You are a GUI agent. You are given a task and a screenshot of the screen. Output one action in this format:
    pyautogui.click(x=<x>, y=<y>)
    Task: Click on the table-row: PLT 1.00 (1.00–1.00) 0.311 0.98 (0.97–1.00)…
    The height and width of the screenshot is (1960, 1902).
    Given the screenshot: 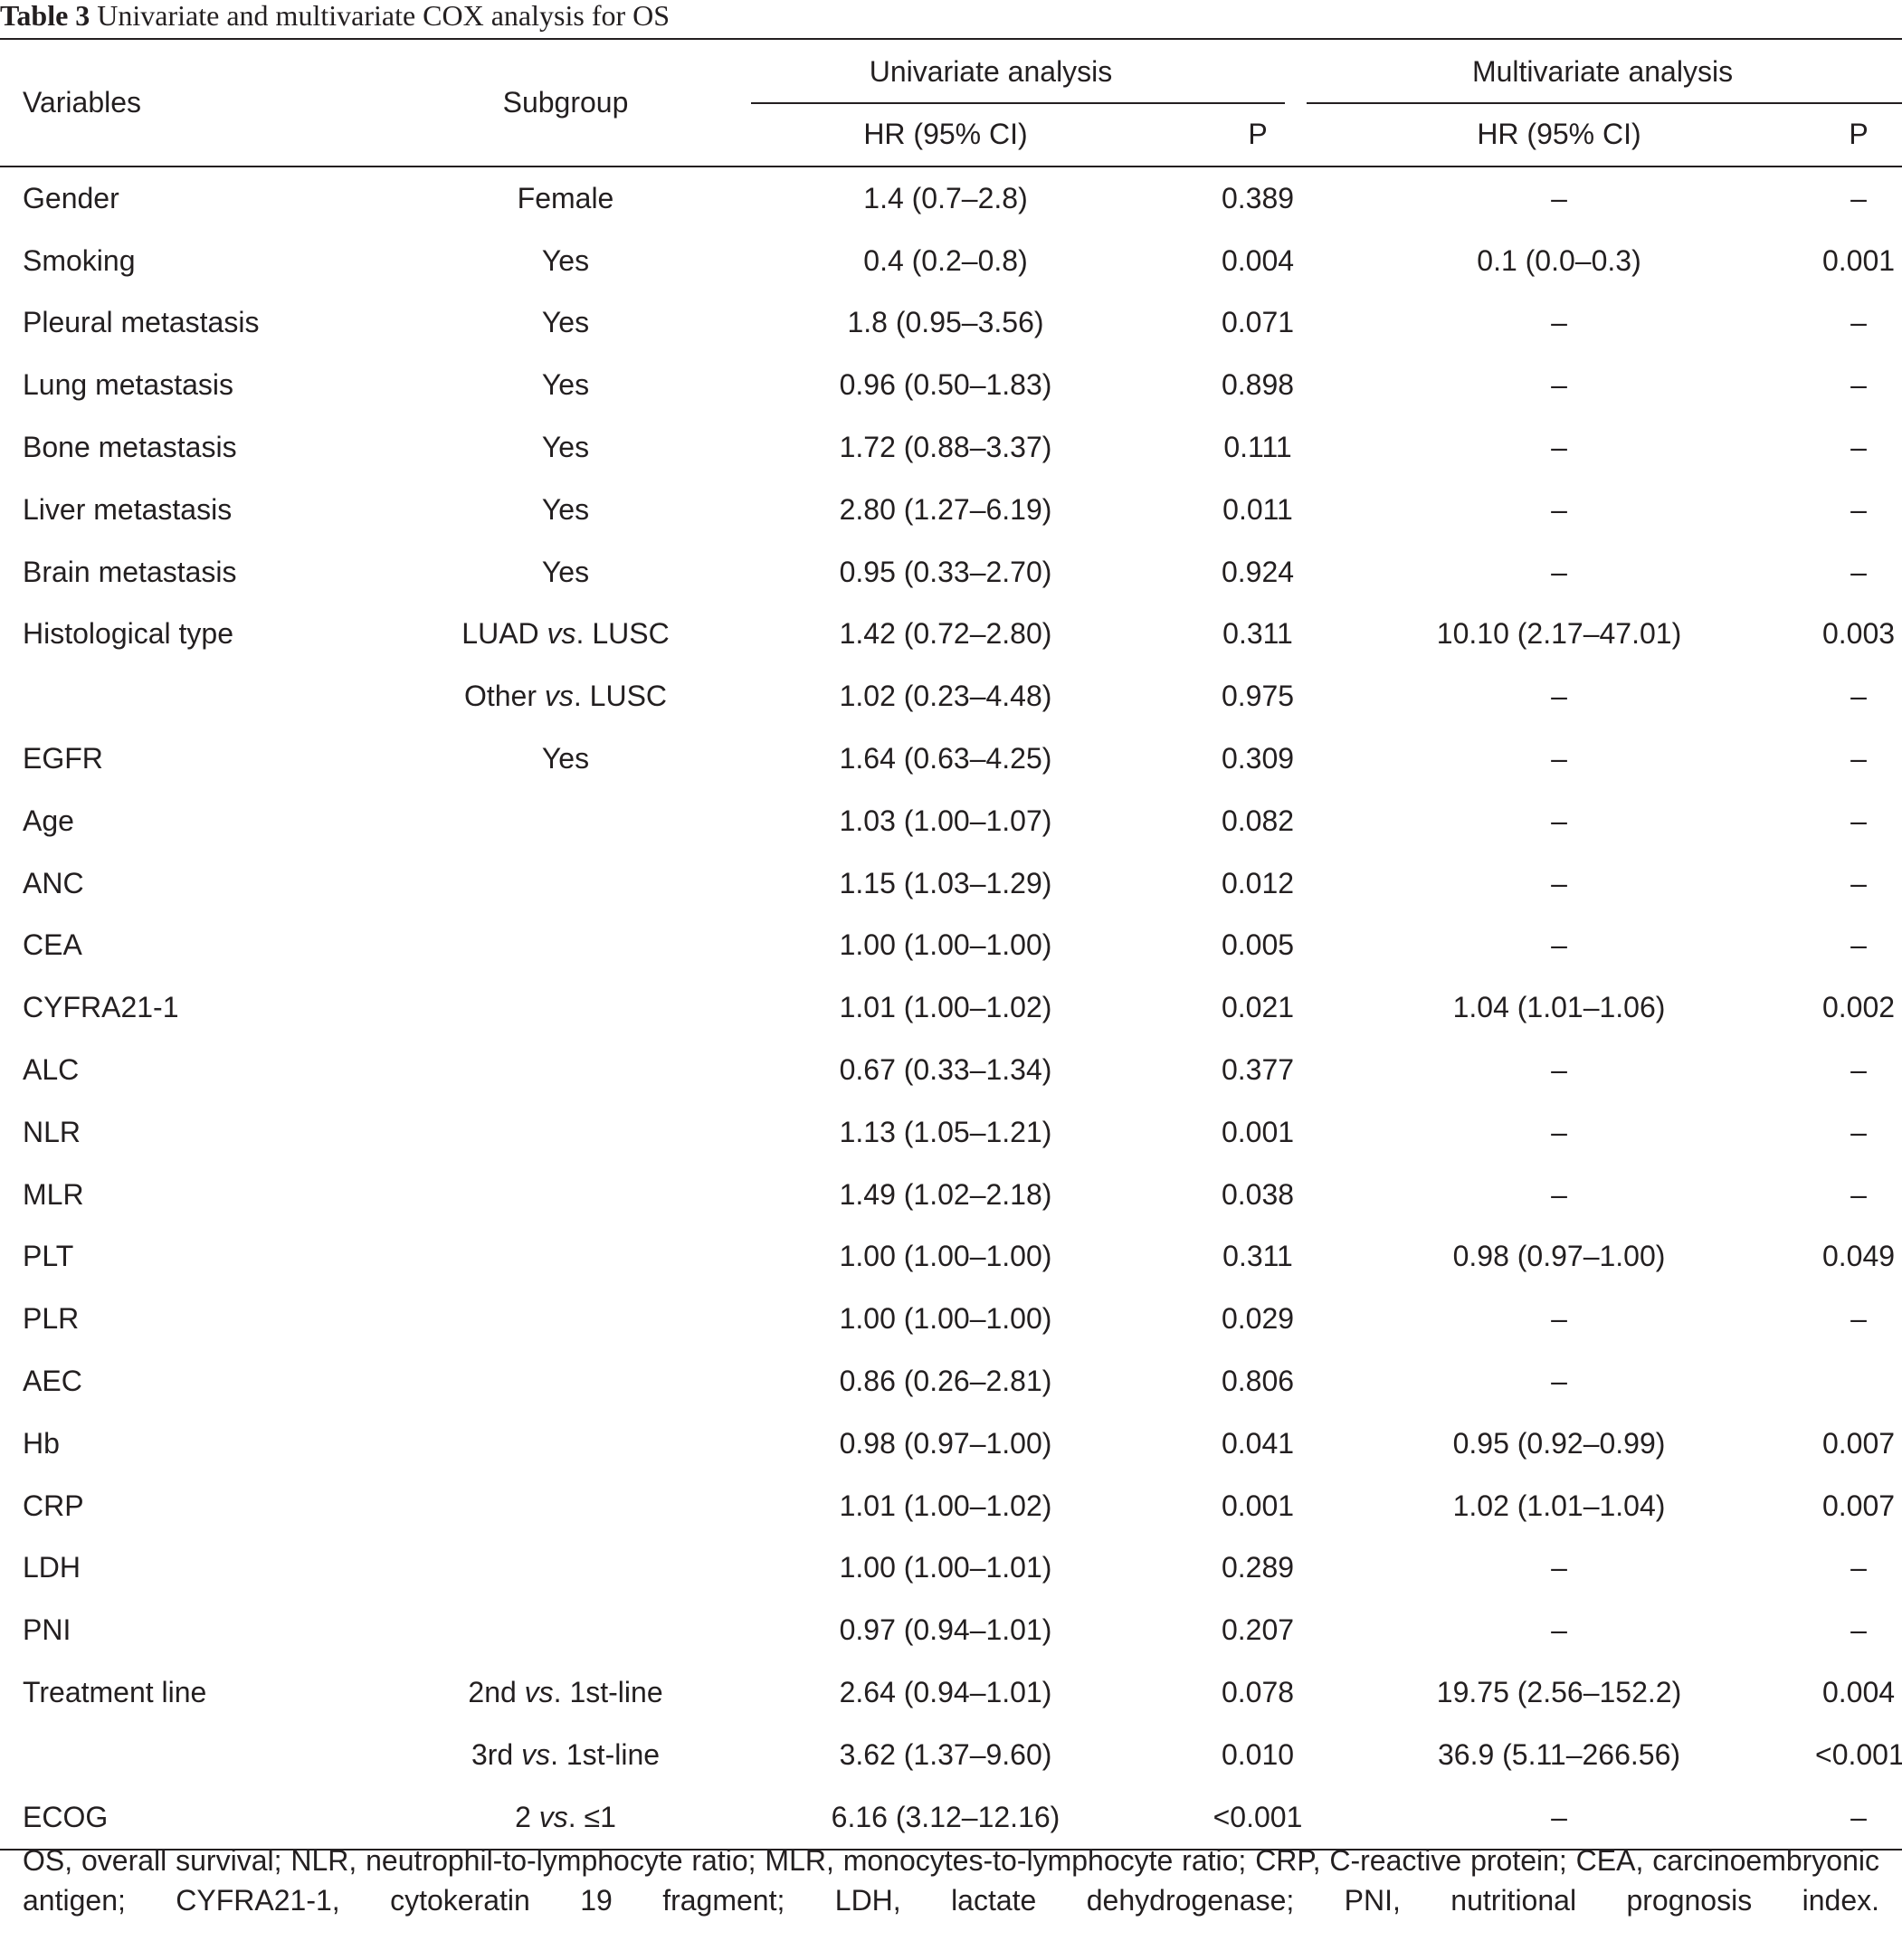 What is the action you would take?
    pyautogui.click(x=951, y=1257)
    